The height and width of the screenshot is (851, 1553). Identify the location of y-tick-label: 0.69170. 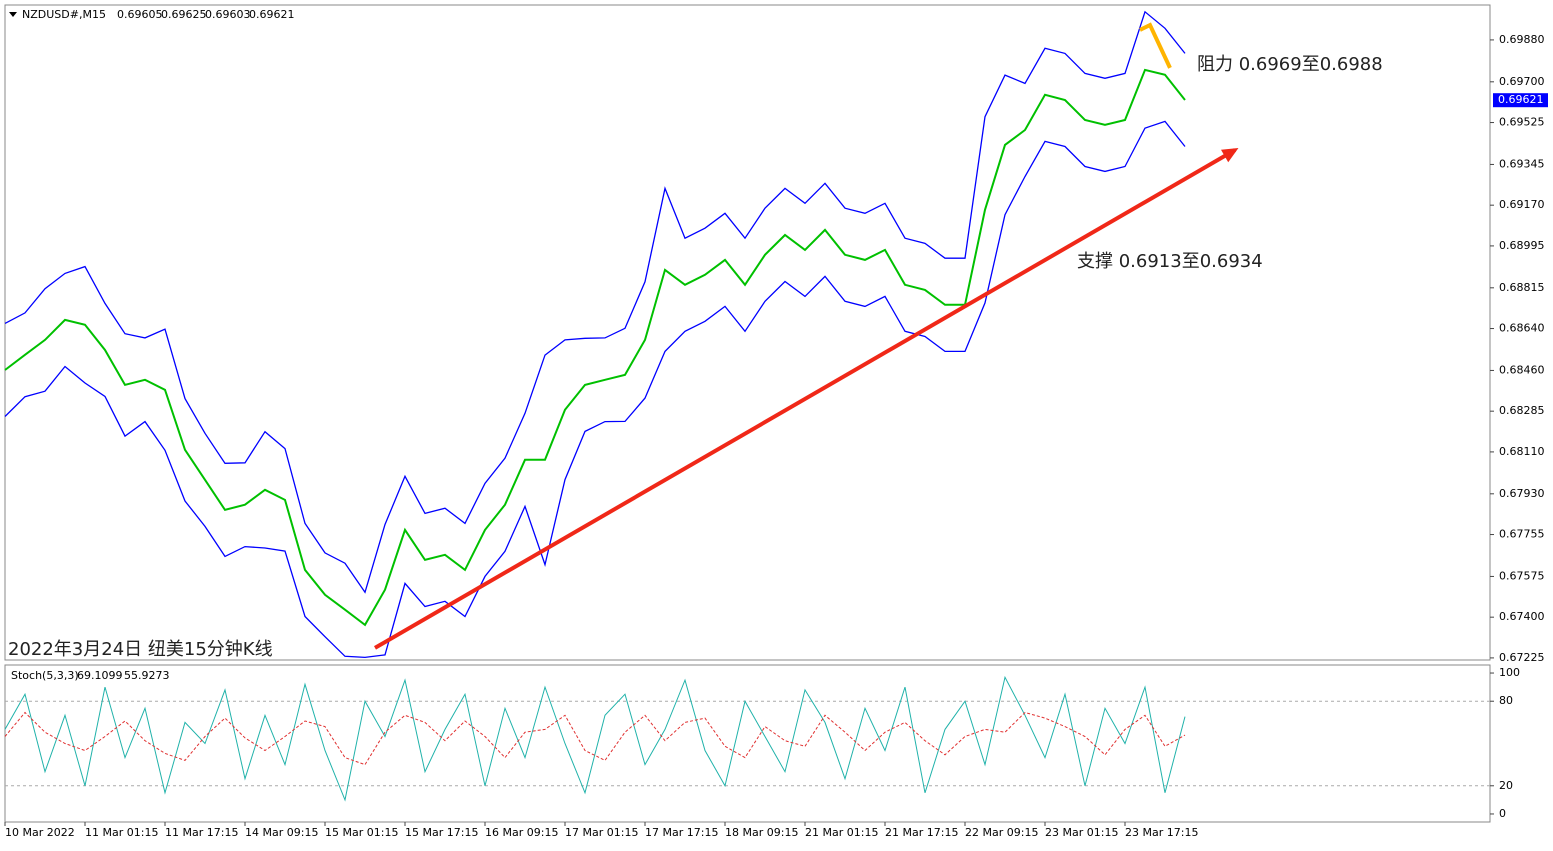
(1522, 204).